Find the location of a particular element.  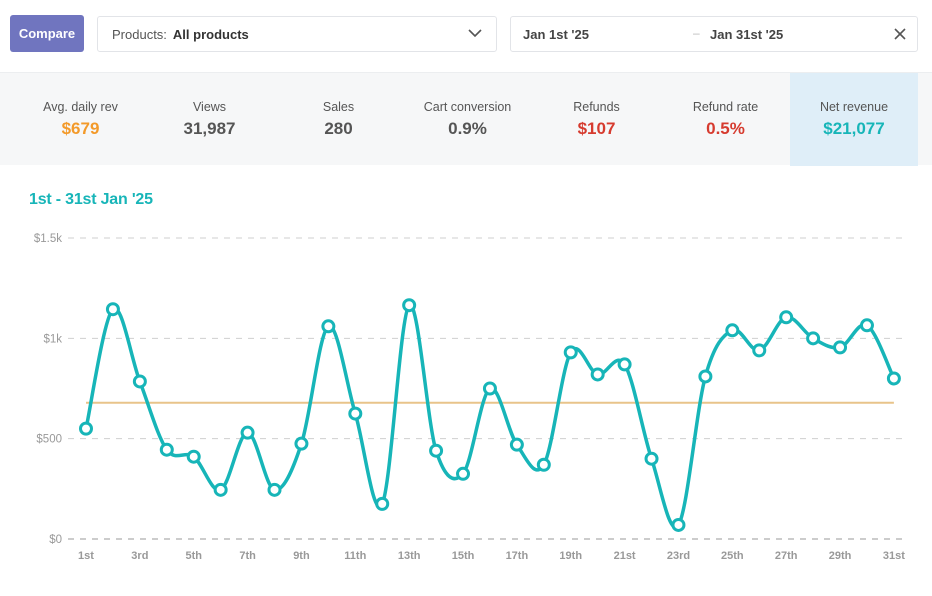

stat-label: Refunds is located at coordinates (596, 107).